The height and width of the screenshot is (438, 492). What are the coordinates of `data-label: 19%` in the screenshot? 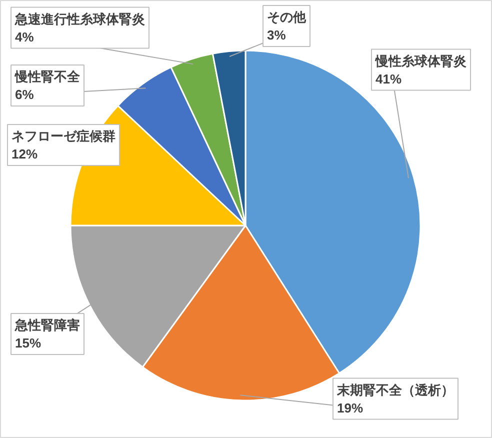 It's located at (350, 408).